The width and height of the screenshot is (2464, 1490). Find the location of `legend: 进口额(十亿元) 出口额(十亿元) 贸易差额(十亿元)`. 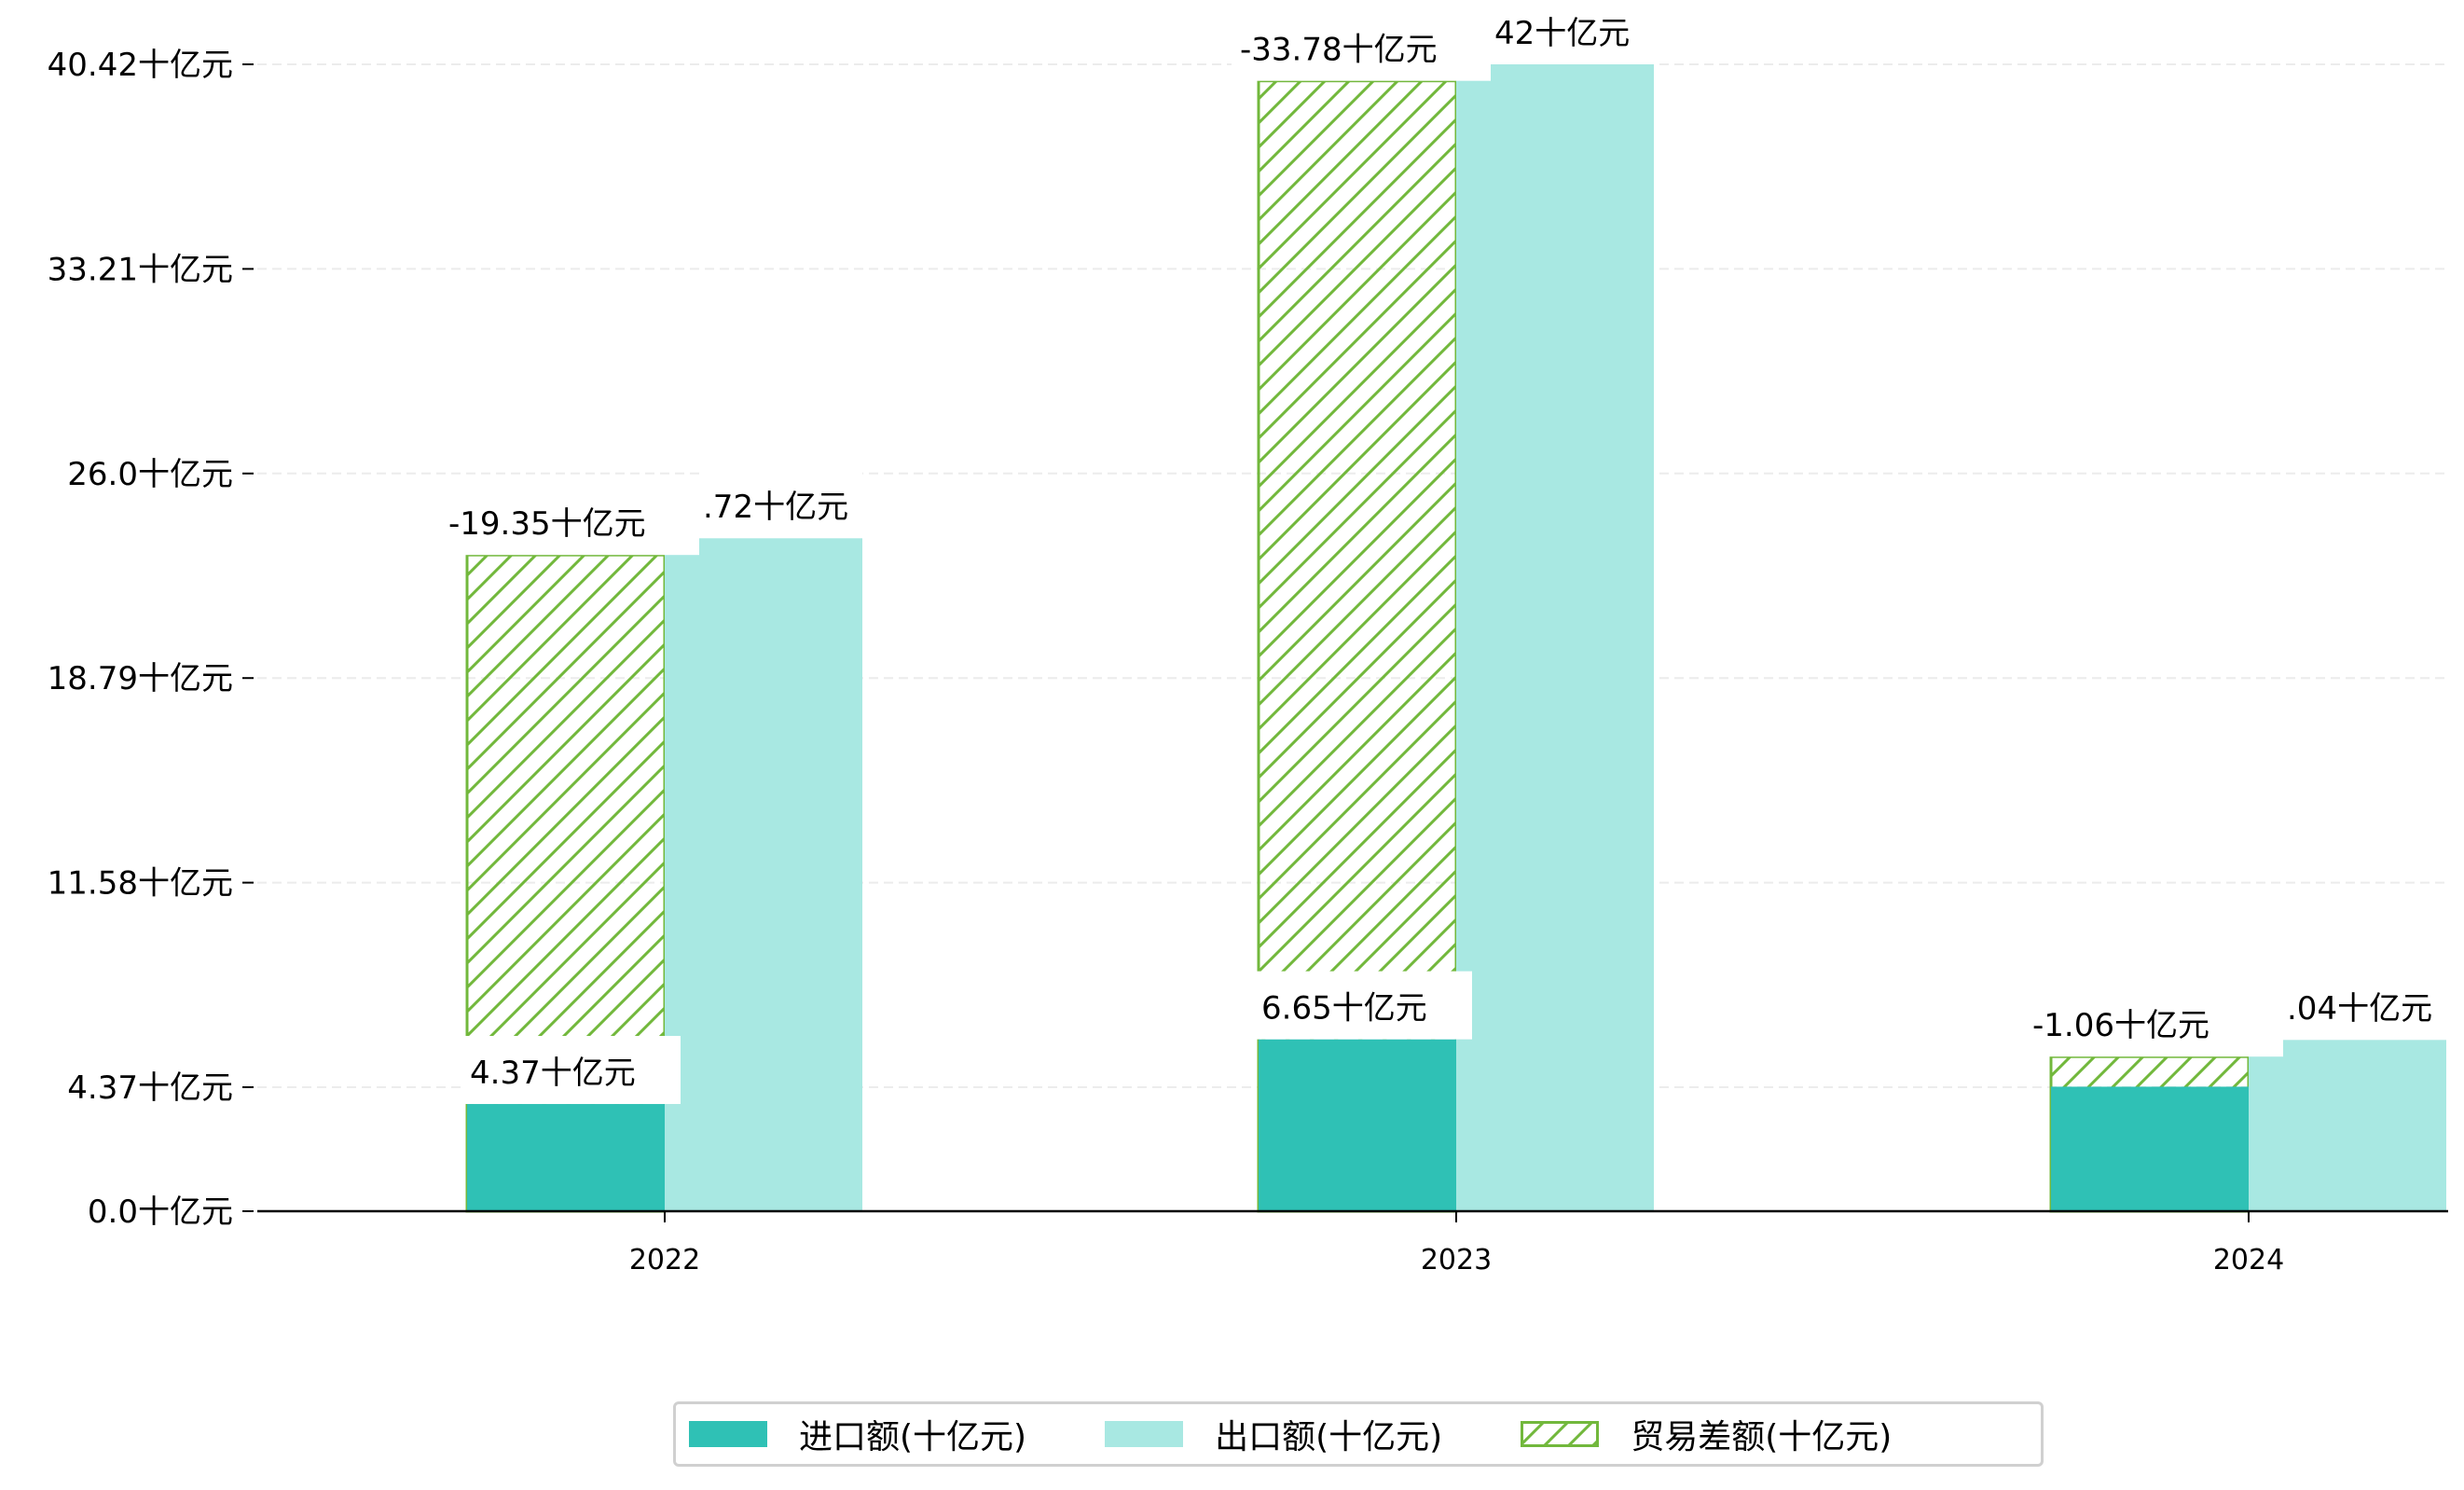

legend: 进口额(十亿元) 出口额(十亿元) 贸易差额(十亿元) is located at coordinates (1358, 1434).